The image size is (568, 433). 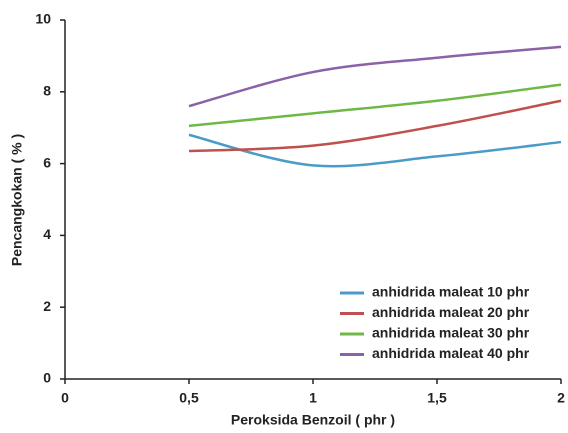 What do you see at coordinates (47, 91) in the screenshot?
I see `y-tick-label: 8` at bounding box center [47, 91].